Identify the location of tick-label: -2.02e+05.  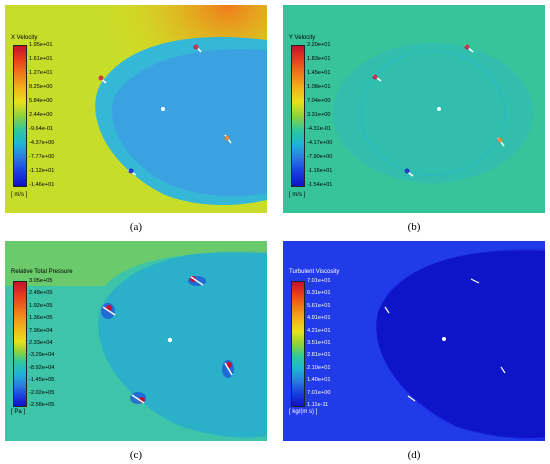
(42, 393).